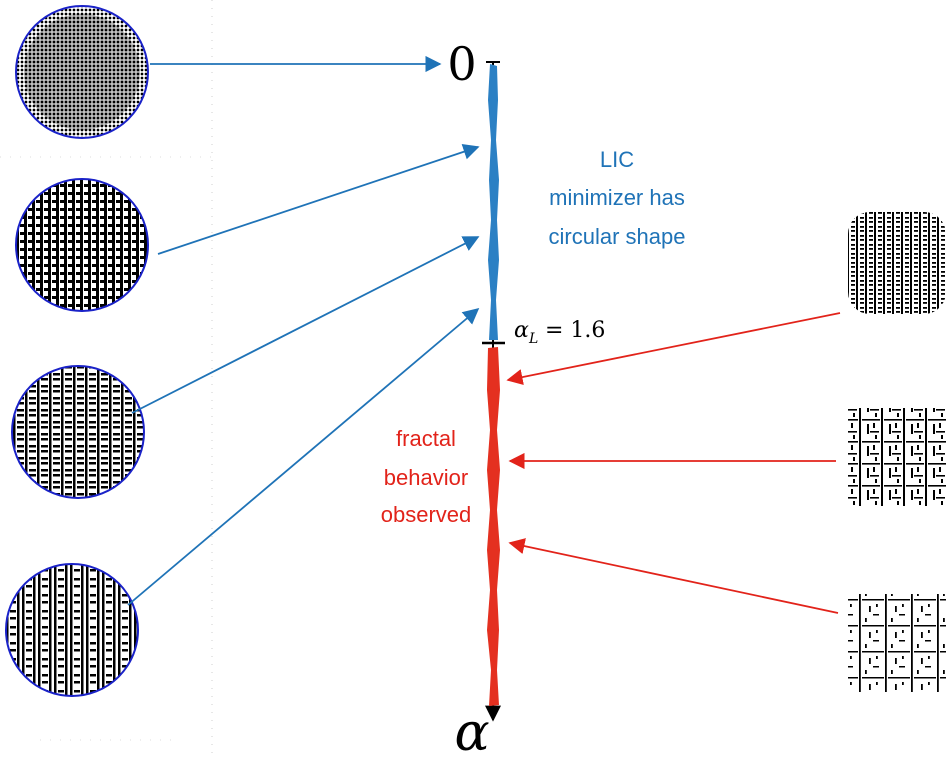  Describe the element at coordinates (471, 730) in the screenshot. I see `axis-bottom-label: α` at that location.